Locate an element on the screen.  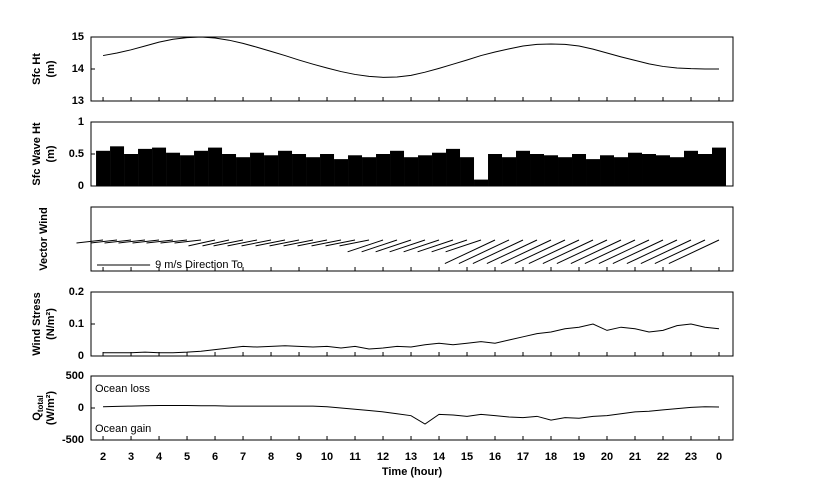
x-tick-label: 11 is located at coordinates (355, 457).